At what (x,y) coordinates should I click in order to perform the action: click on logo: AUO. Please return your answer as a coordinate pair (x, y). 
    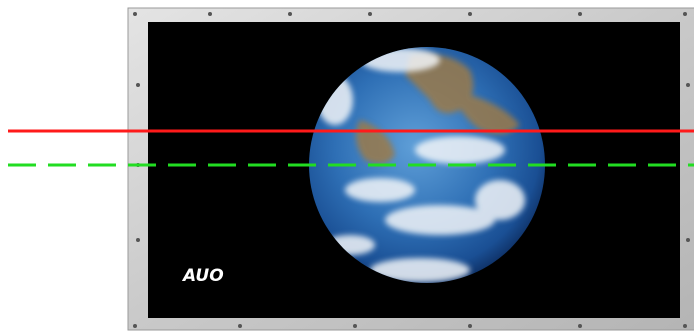
    Looking at the image, I should click on (202, 276).